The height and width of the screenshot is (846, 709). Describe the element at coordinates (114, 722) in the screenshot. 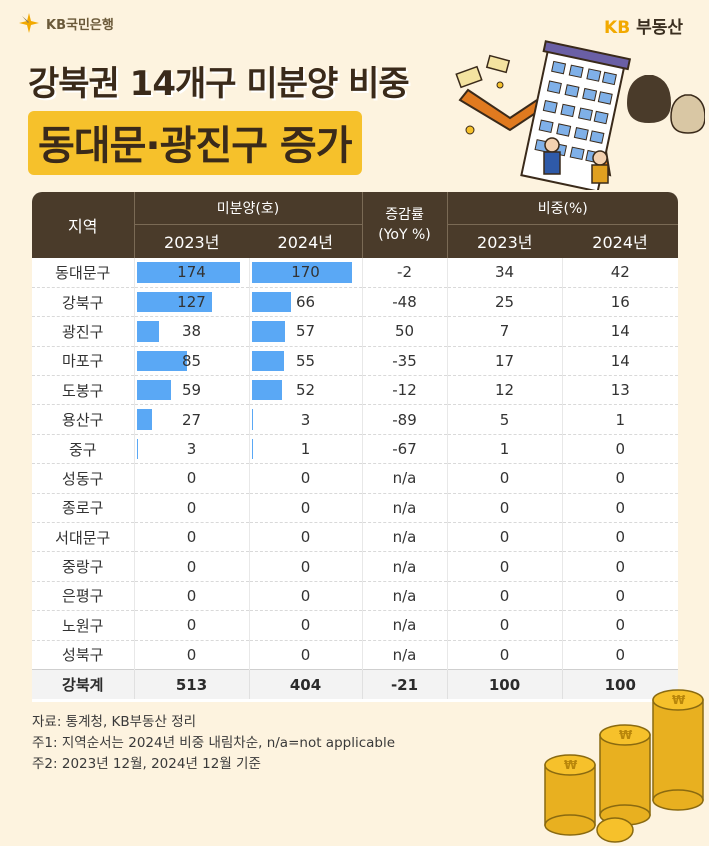

I see `source-note: 자료: 통계청, KB부동산 정리` at that location.